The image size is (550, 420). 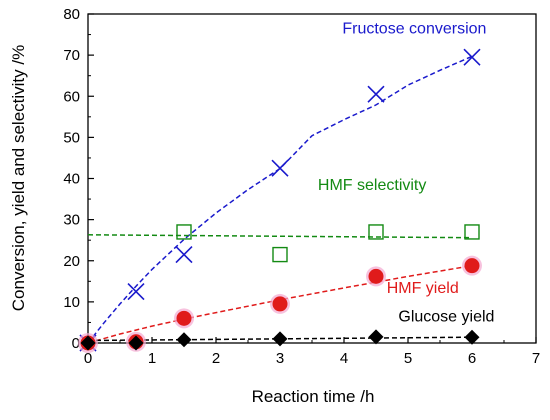 I want to click on x-tick-label: 5, so click(x=408, y=358).